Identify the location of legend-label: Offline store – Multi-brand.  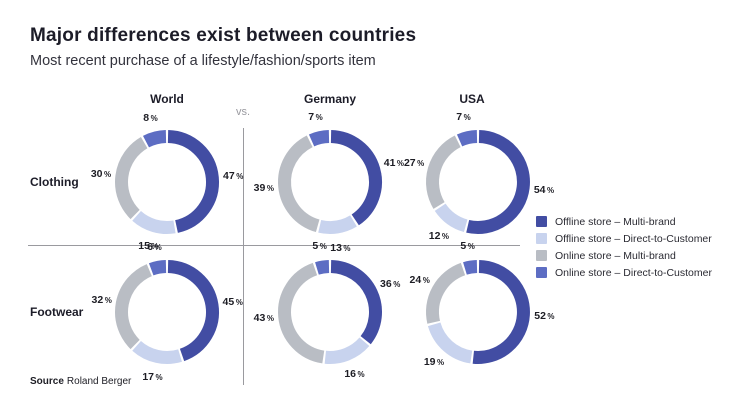
(615, 221).